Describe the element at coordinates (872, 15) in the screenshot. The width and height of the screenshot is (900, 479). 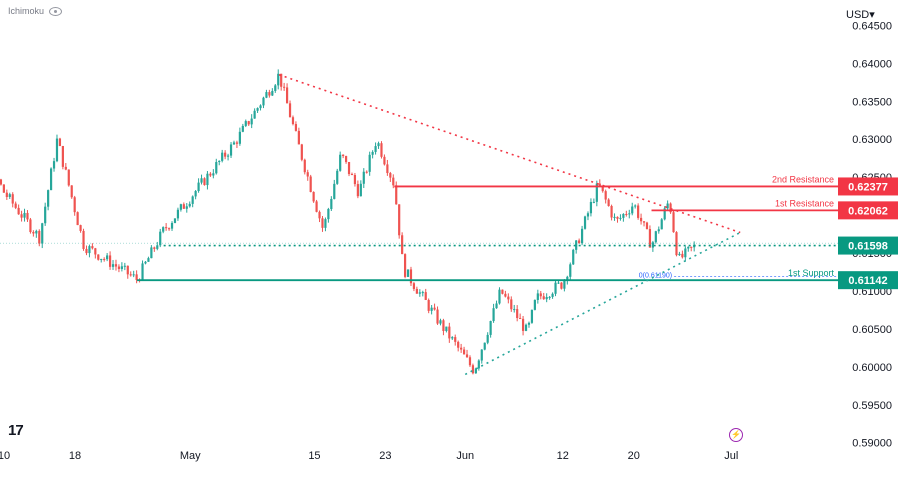
I see `chevron-down-icon: ▾` at that location.